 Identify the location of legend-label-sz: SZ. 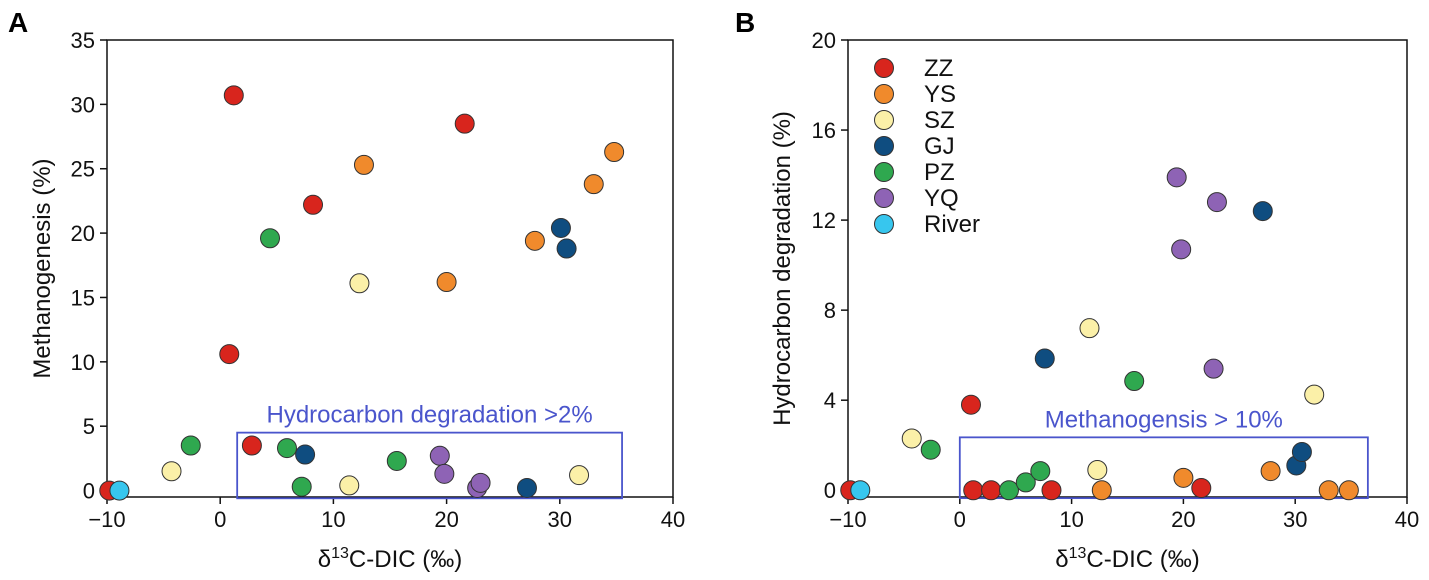
(939, 120).